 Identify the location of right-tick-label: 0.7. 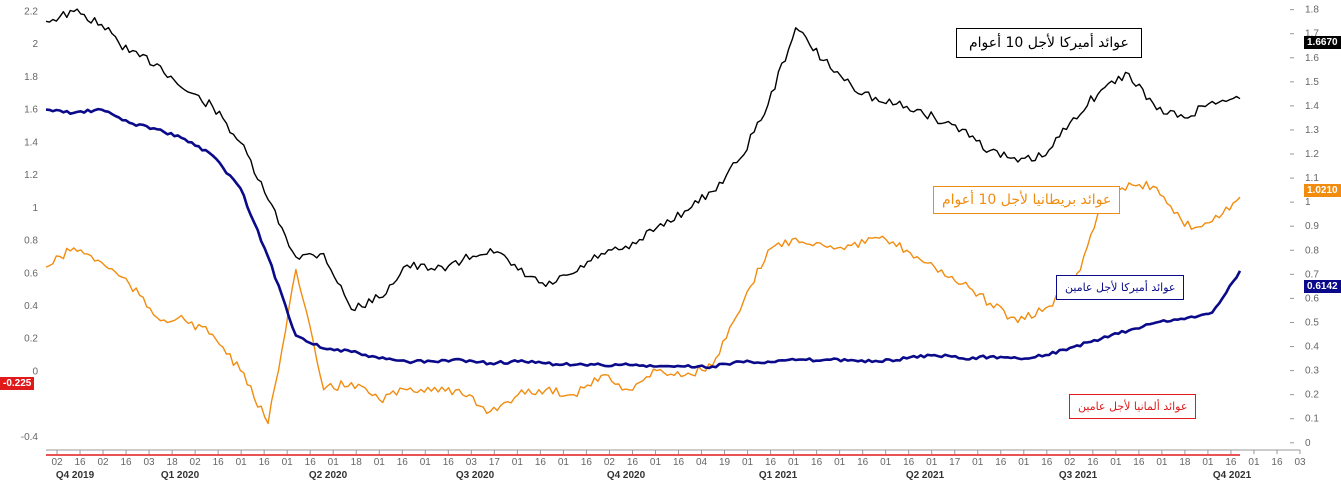
(1312, 274).